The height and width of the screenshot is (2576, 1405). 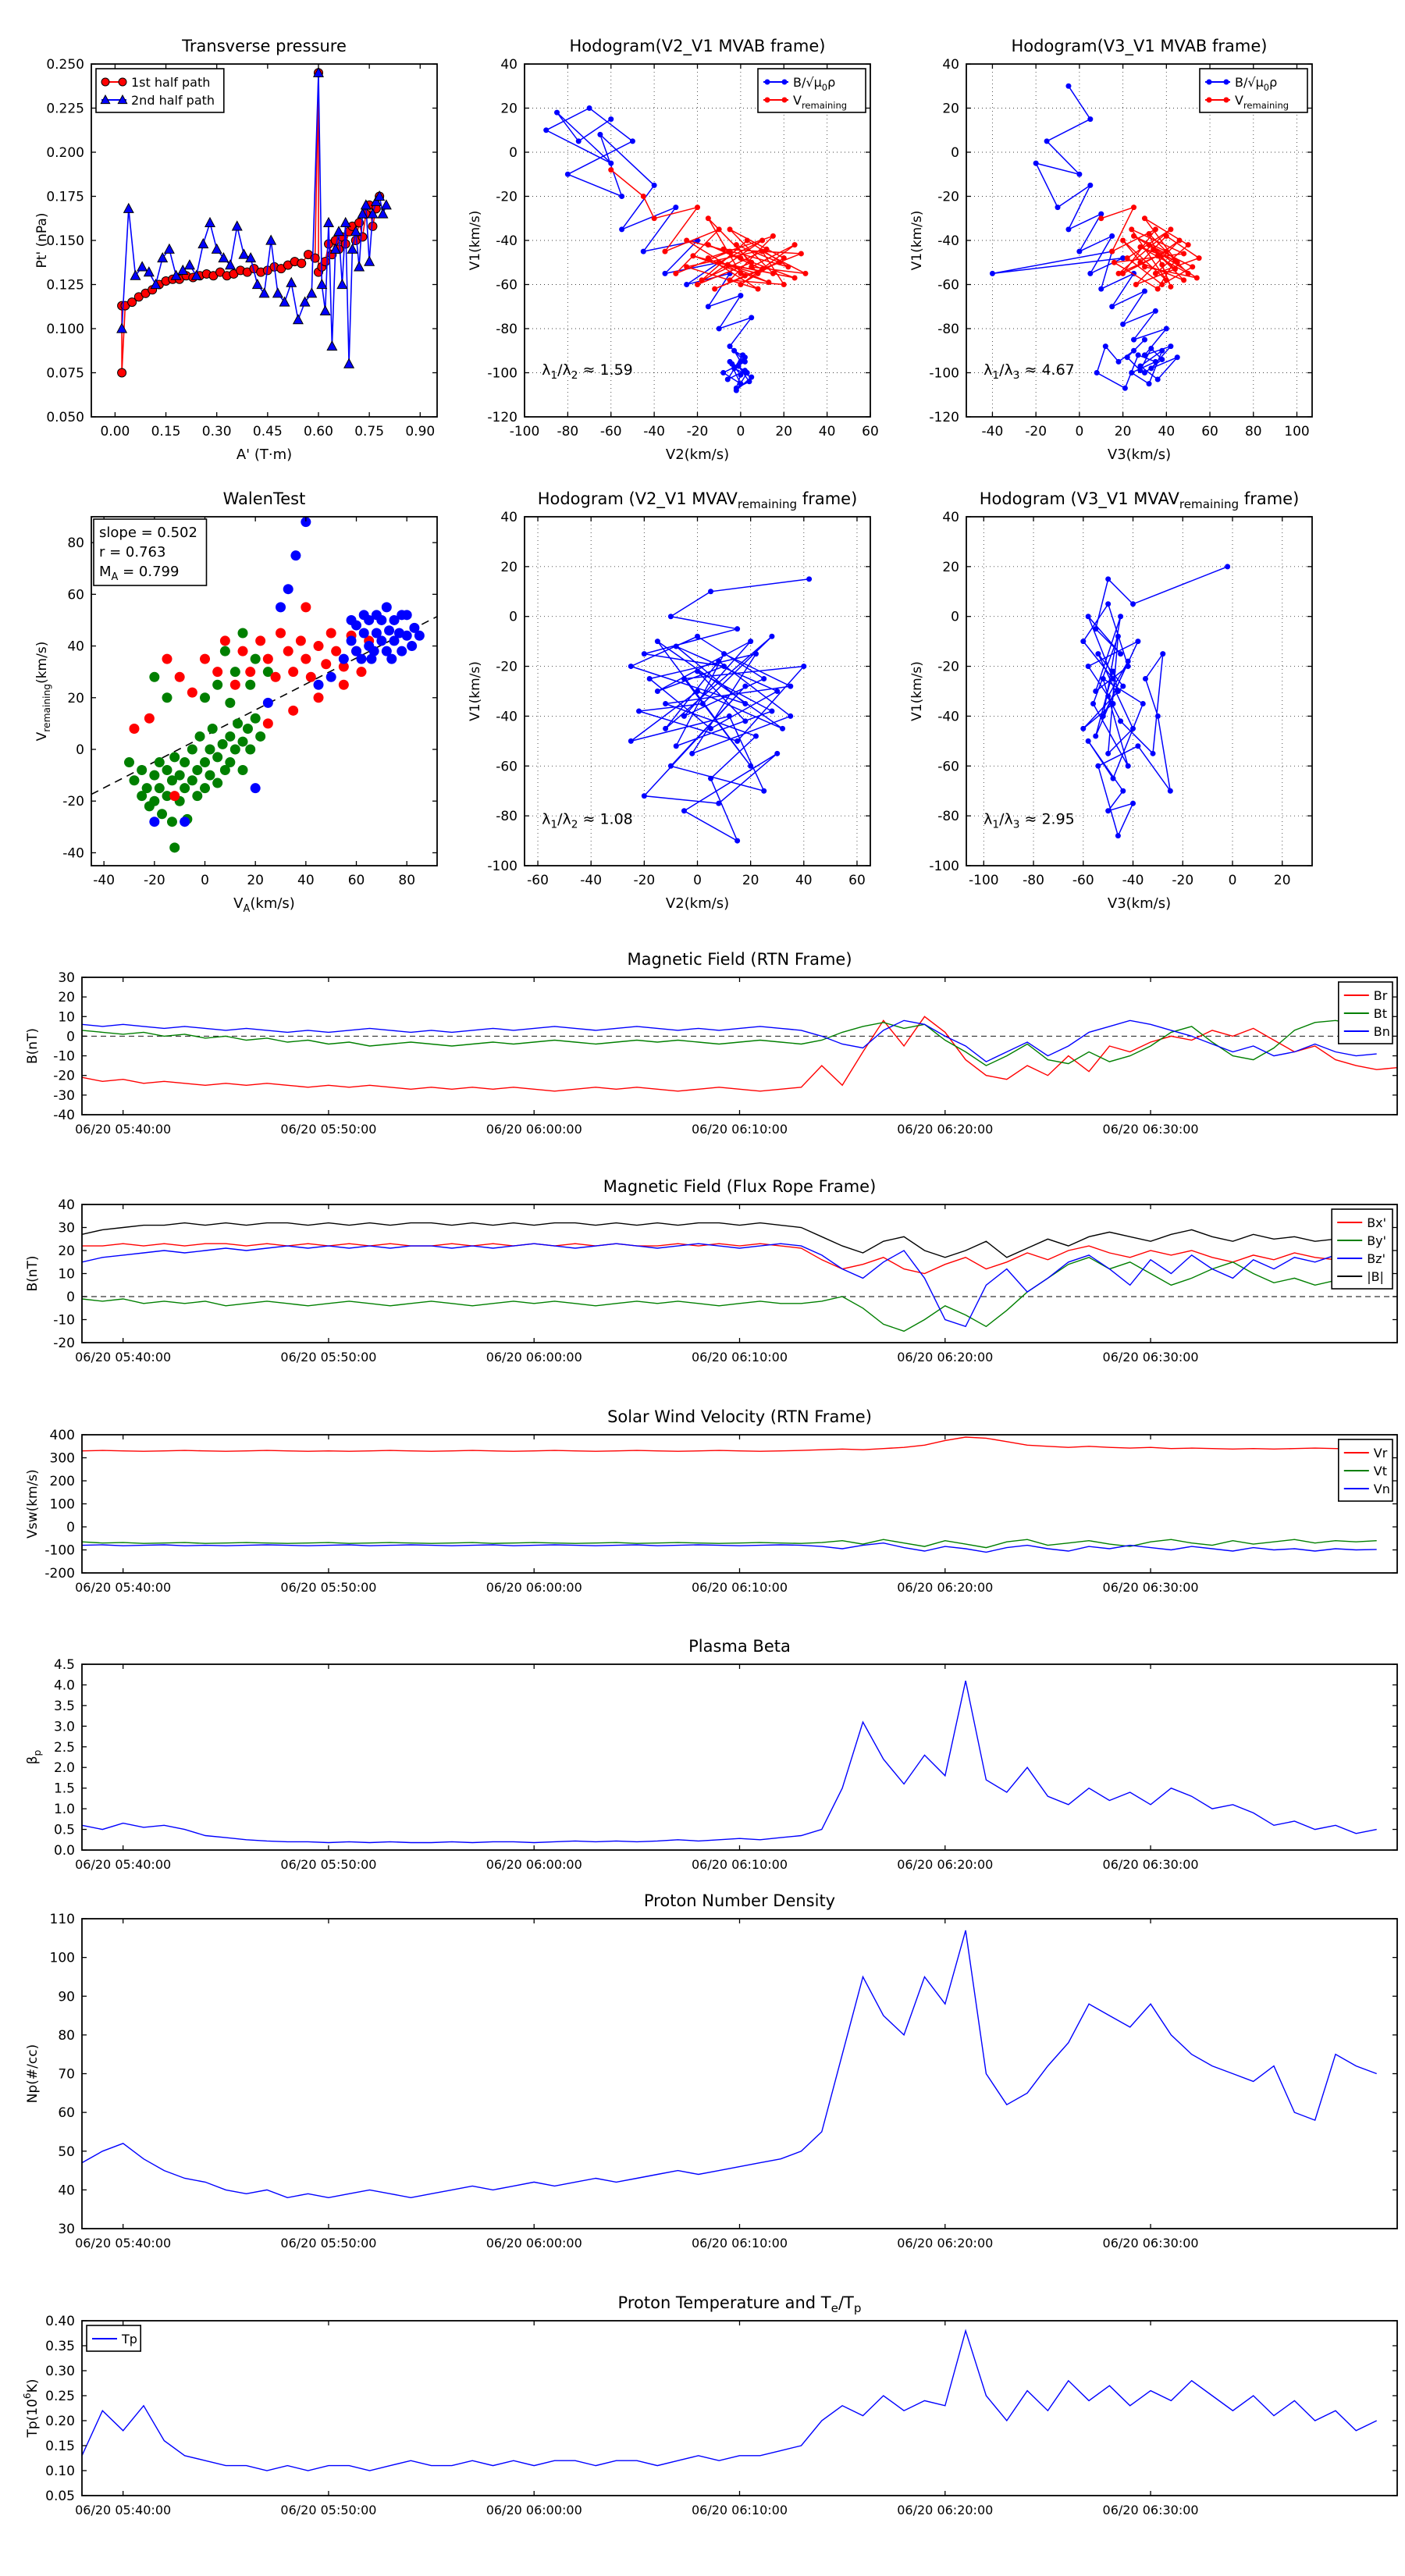 I want to click on svg-text: Proton Temperature and Te/Tp, so click(x=740, y=2304).